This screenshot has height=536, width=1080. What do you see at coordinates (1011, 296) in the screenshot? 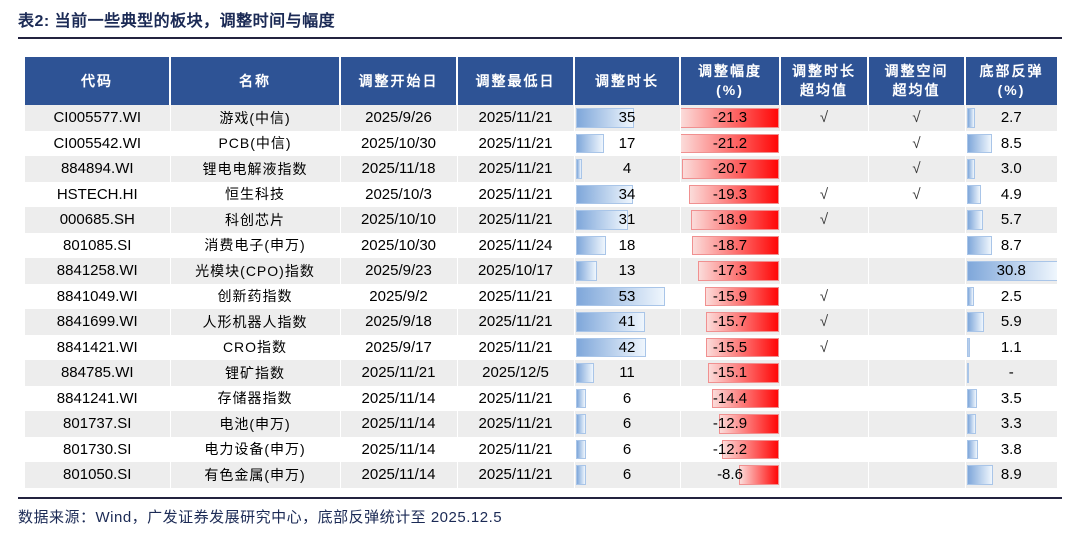
I see `bar-value: 2.5` at bounding box center [1011, 296].